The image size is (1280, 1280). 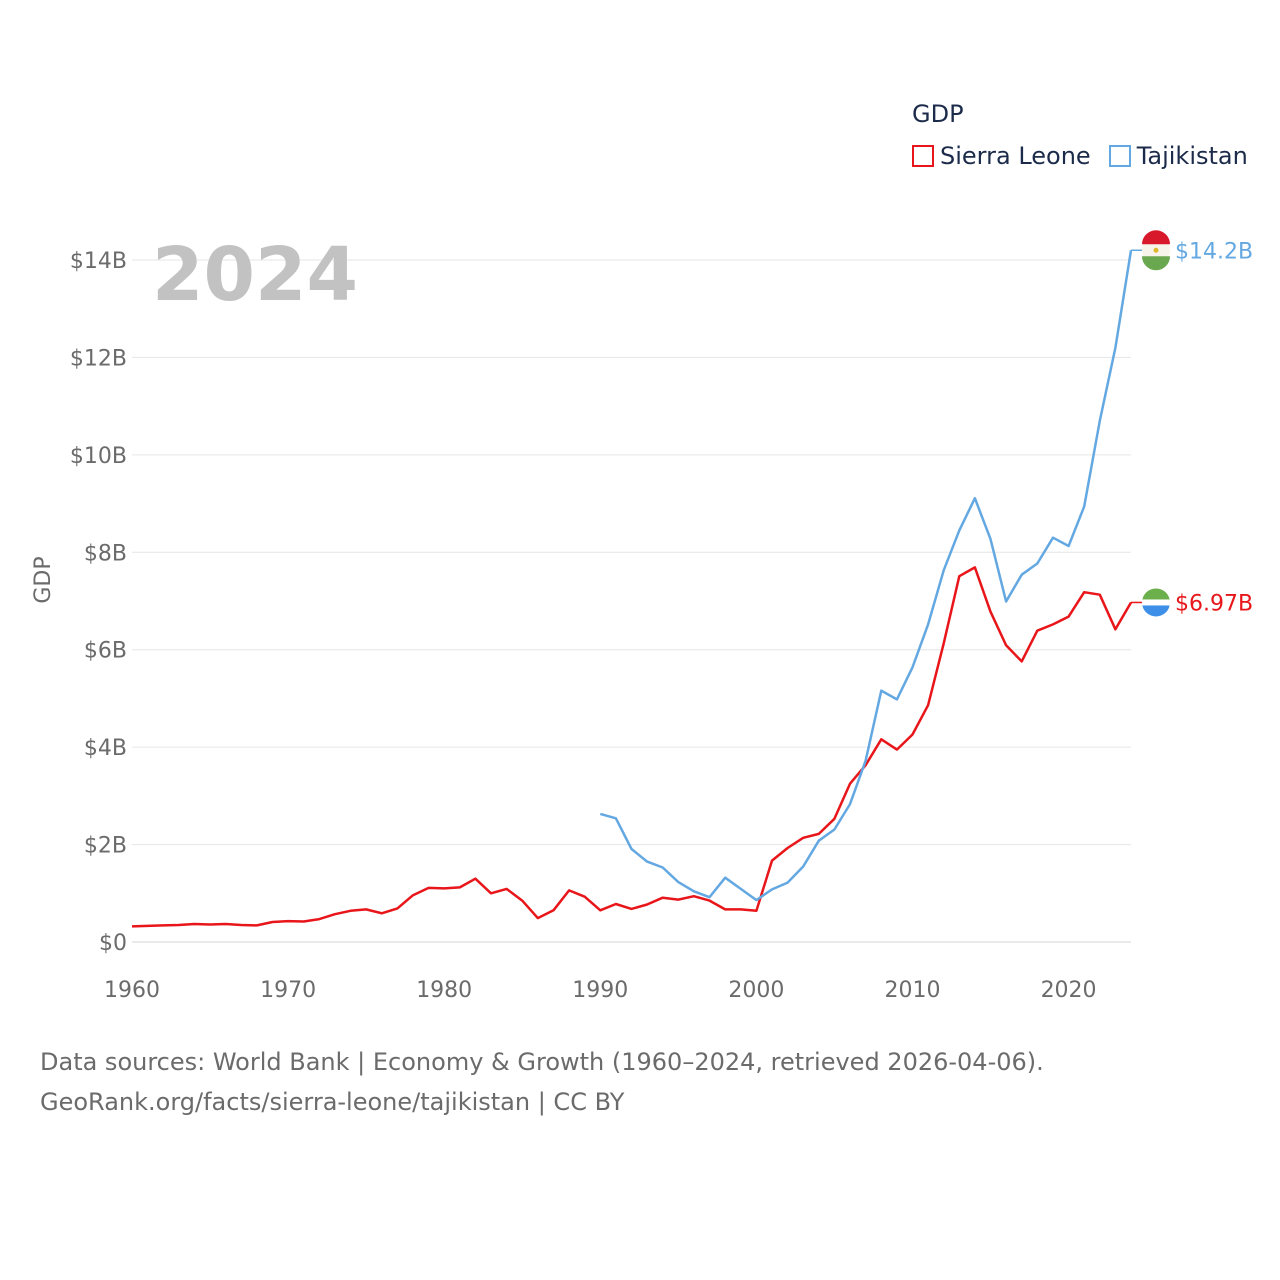 What do you see at coordinates (105, 748) in the screenshot?
I see `y-tick-label: $4B` at bounding box center [105, 748].